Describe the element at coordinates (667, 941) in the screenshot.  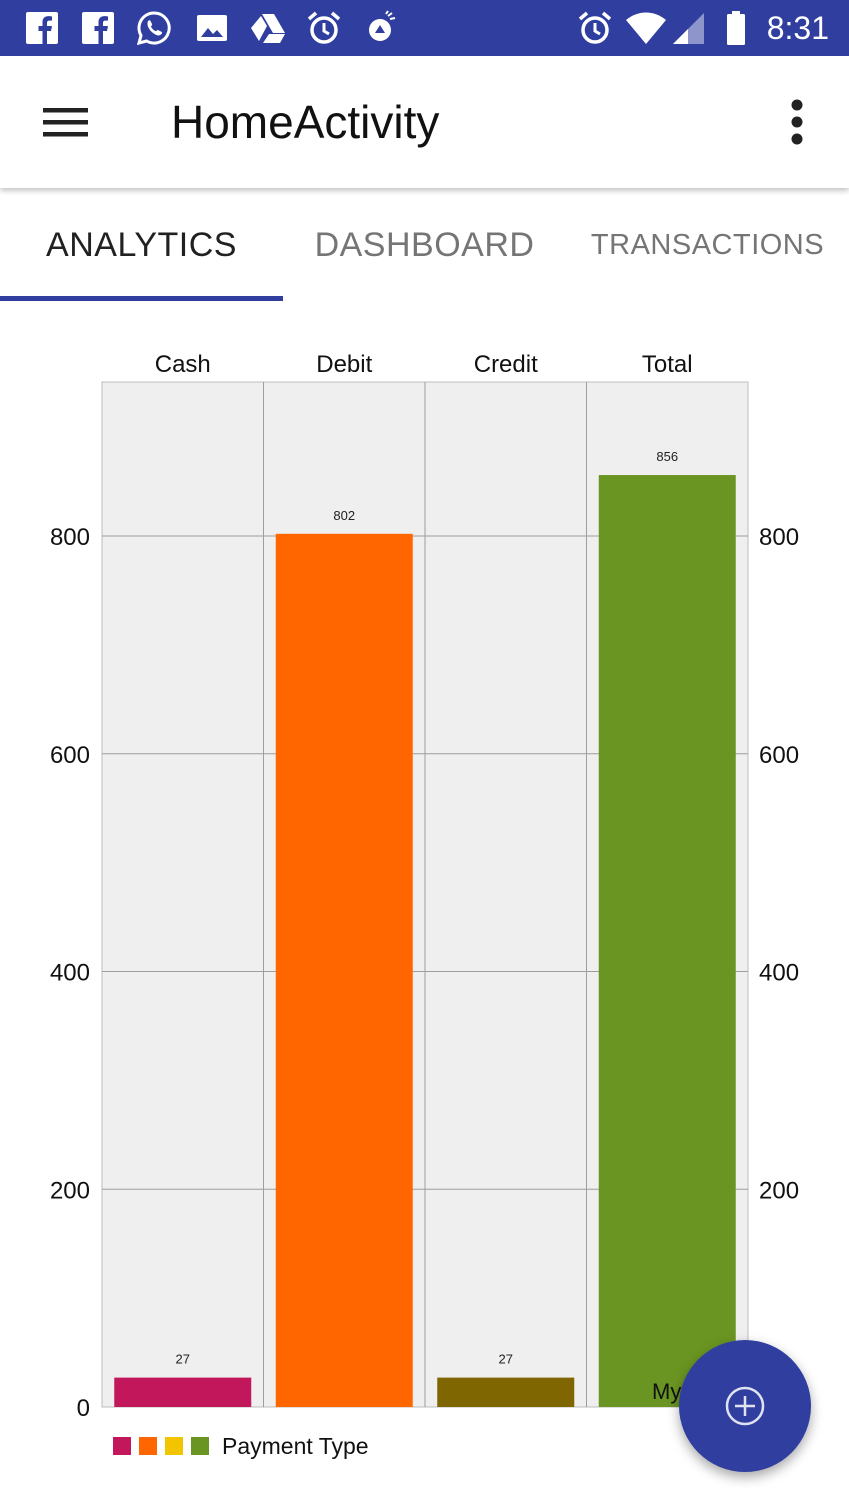
I see `bar-total` at that location.